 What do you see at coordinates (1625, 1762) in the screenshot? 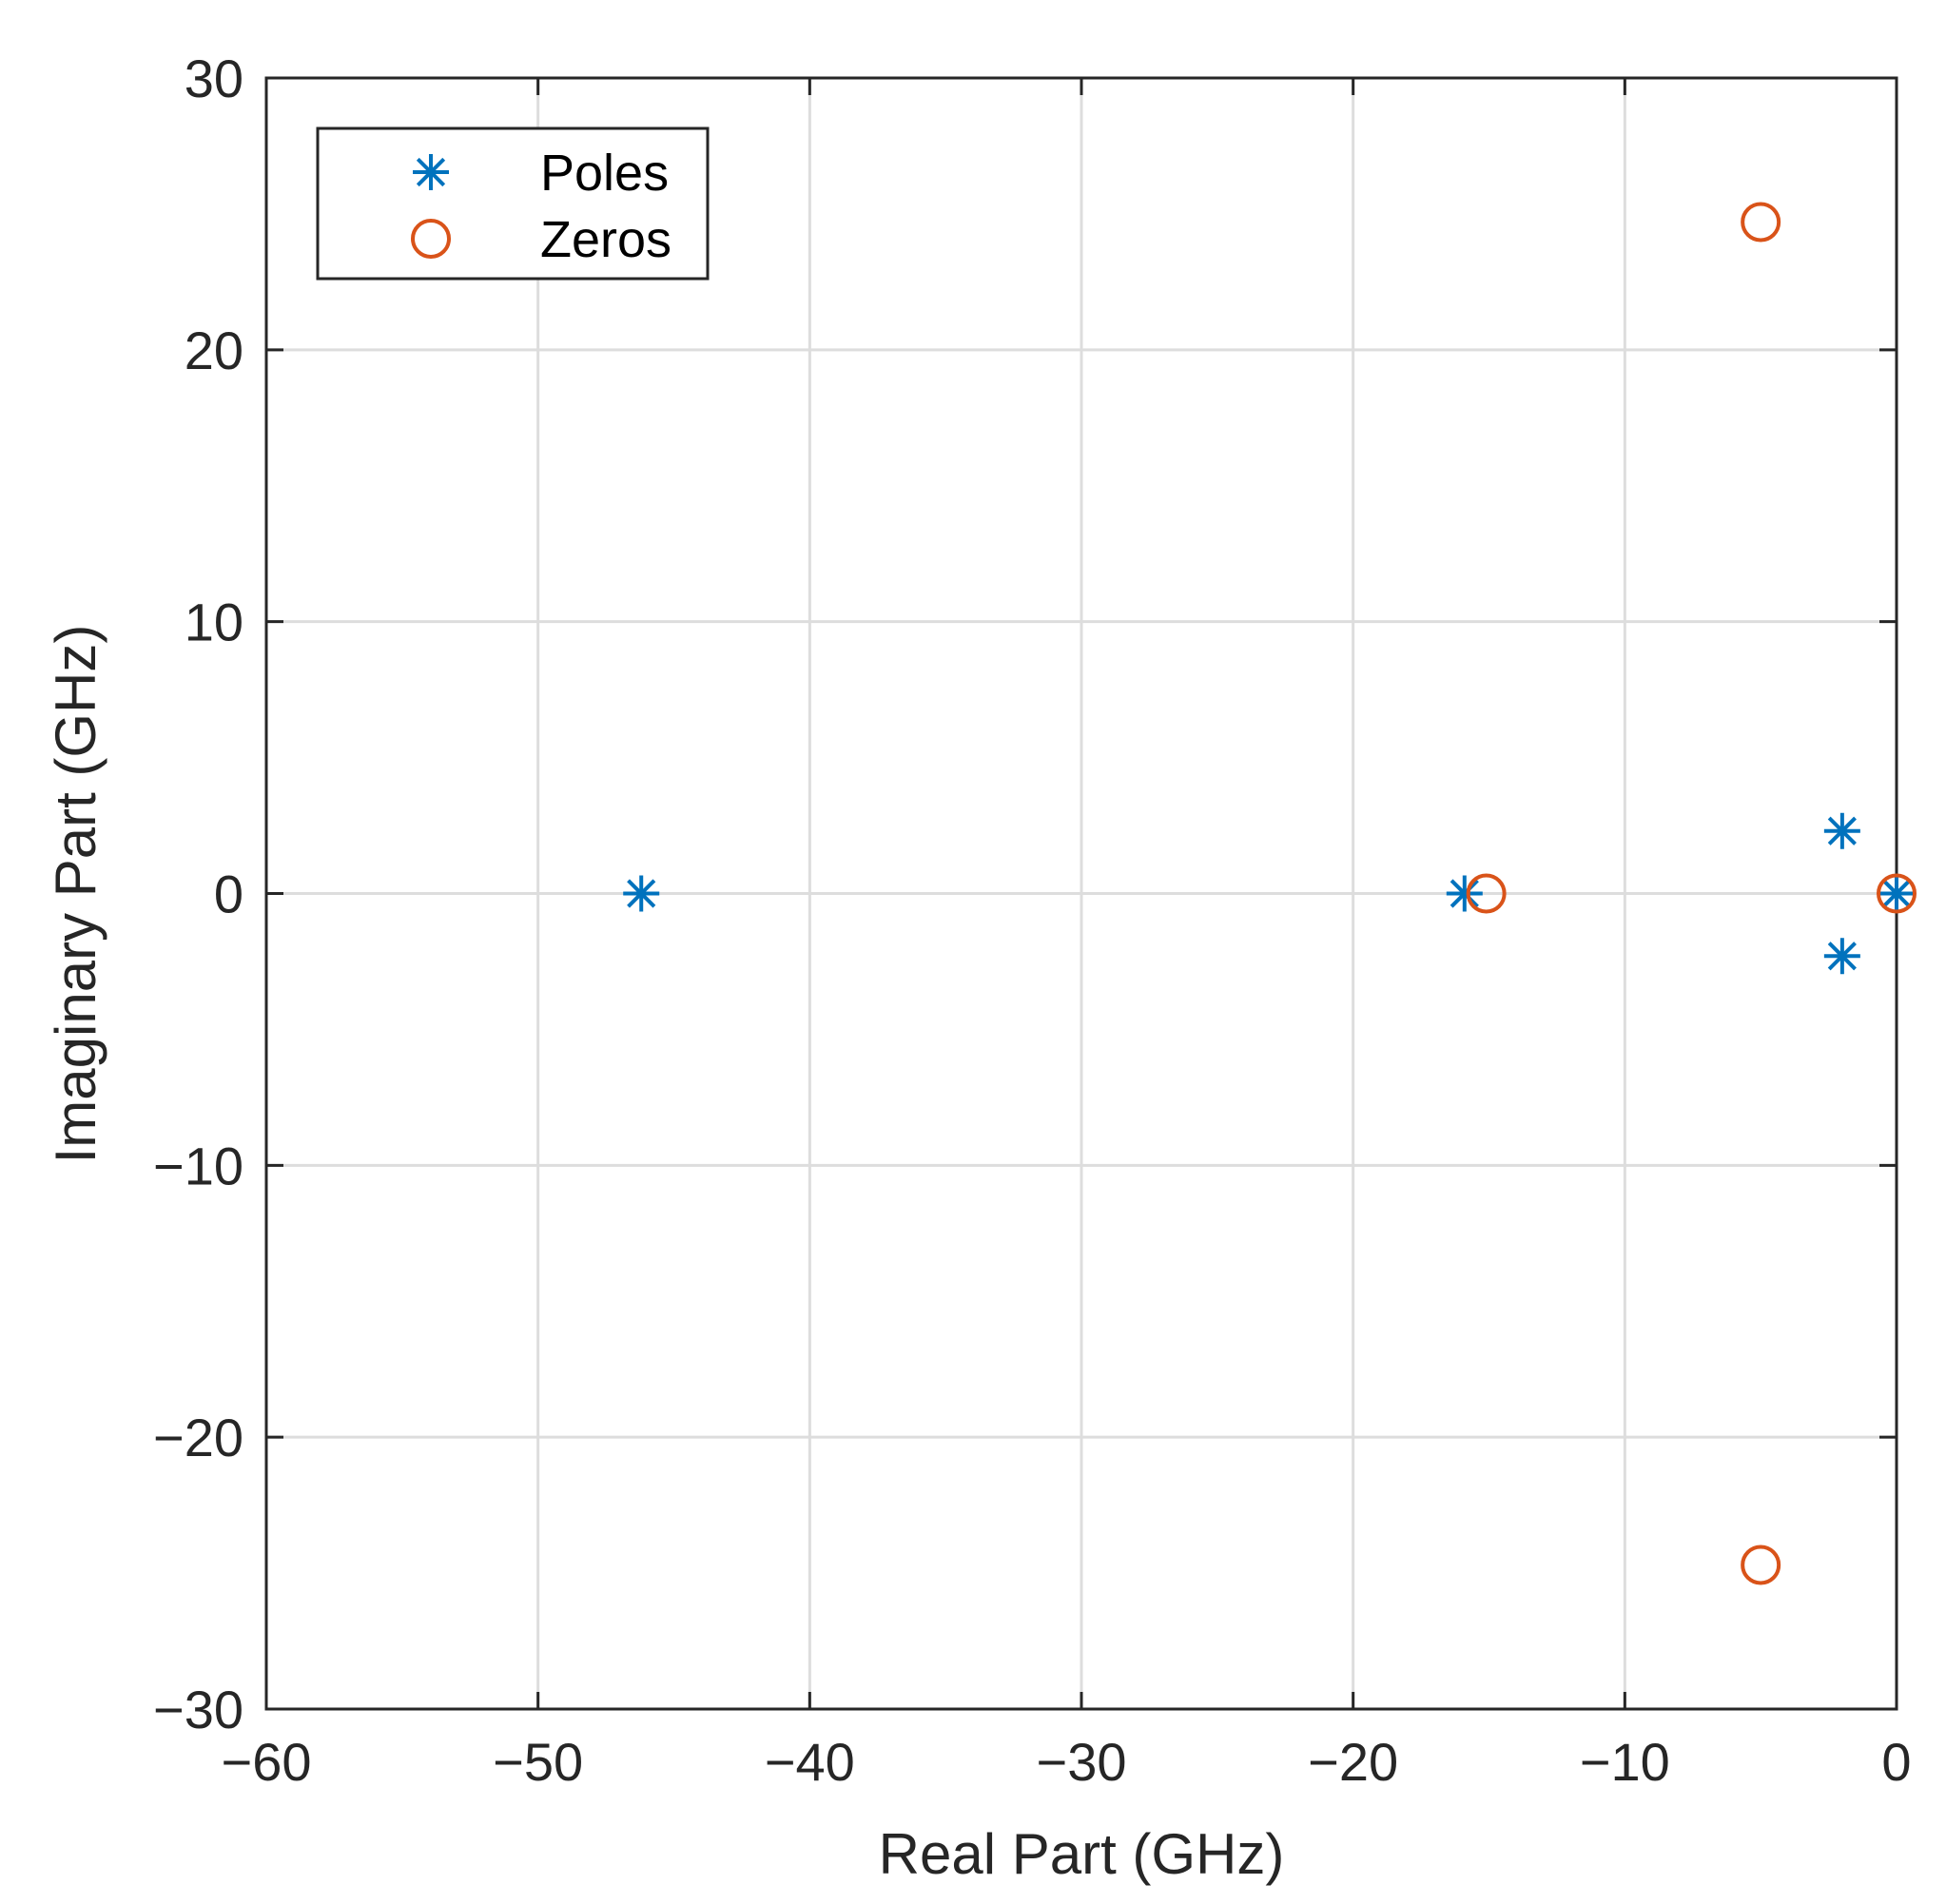
I see `x-tick-label: −10` at bounding box center [1625, 1762].